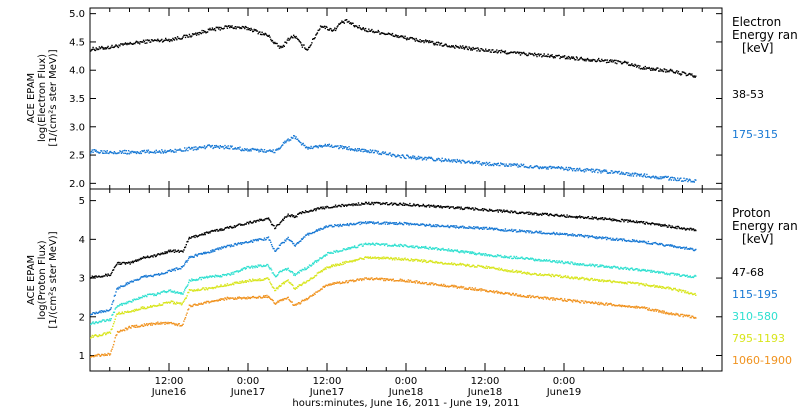 This screenshot has width=800, height=410. I want to click on xtick-date-label: June19, so click(564, 392).